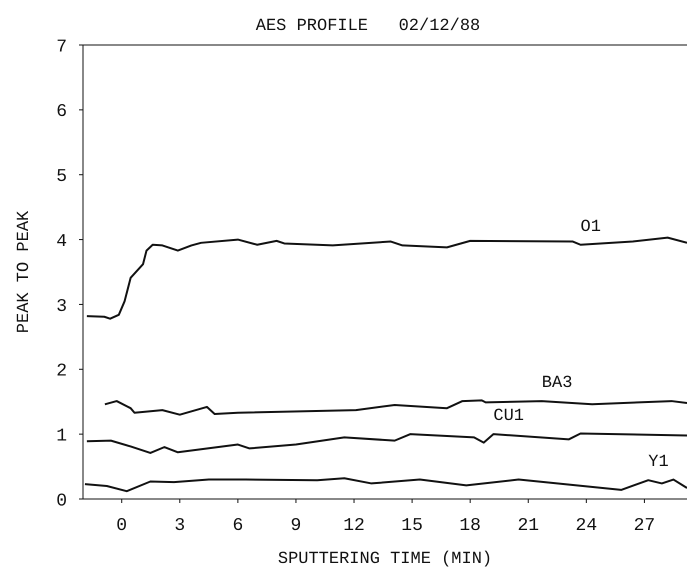 Image resolution: width=695 pixels, height=587 pixels. What do you see at coordinates (61, 436) in the screenshot?
I see `y-tick-label: 1` at bounding box center [61, 436].